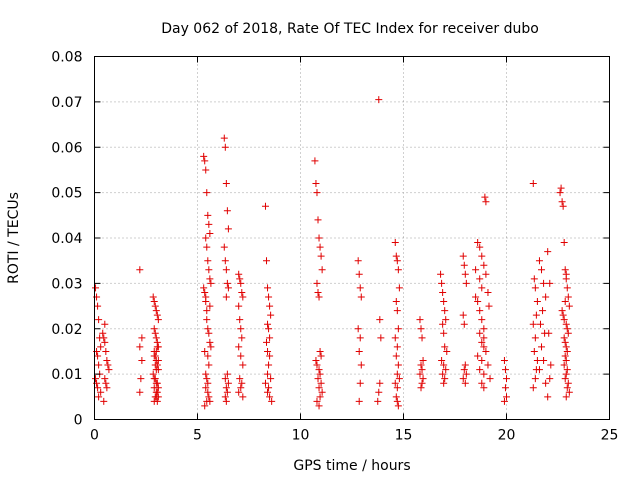 The height and width of the screenshot is (480, 640). I want to click on x-axis-label: GPS time / hours, so click(351, 466).